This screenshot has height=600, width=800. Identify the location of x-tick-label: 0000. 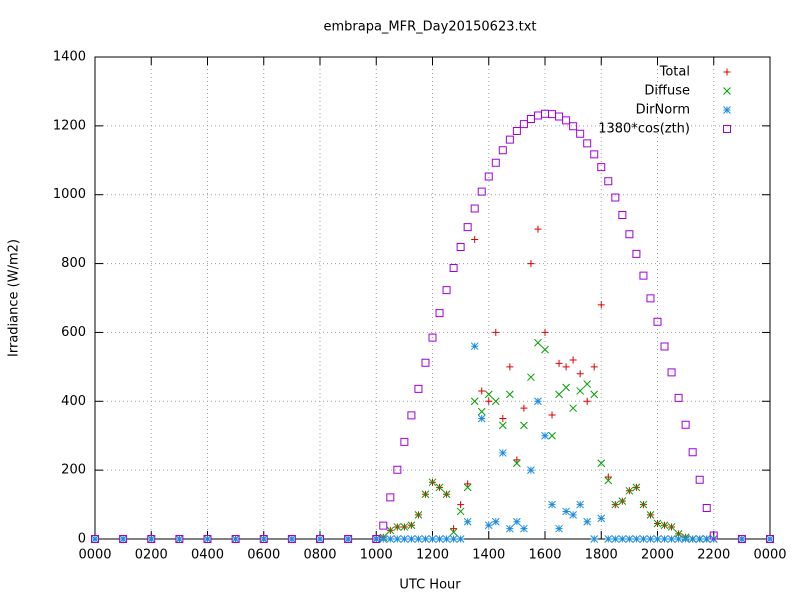
(769, 555).